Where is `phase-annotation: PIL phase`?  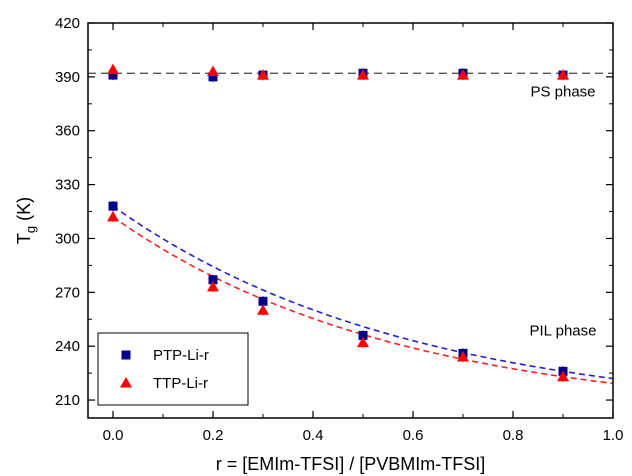 phase-annotation: PIL phase is located at coordinates (563, 330).